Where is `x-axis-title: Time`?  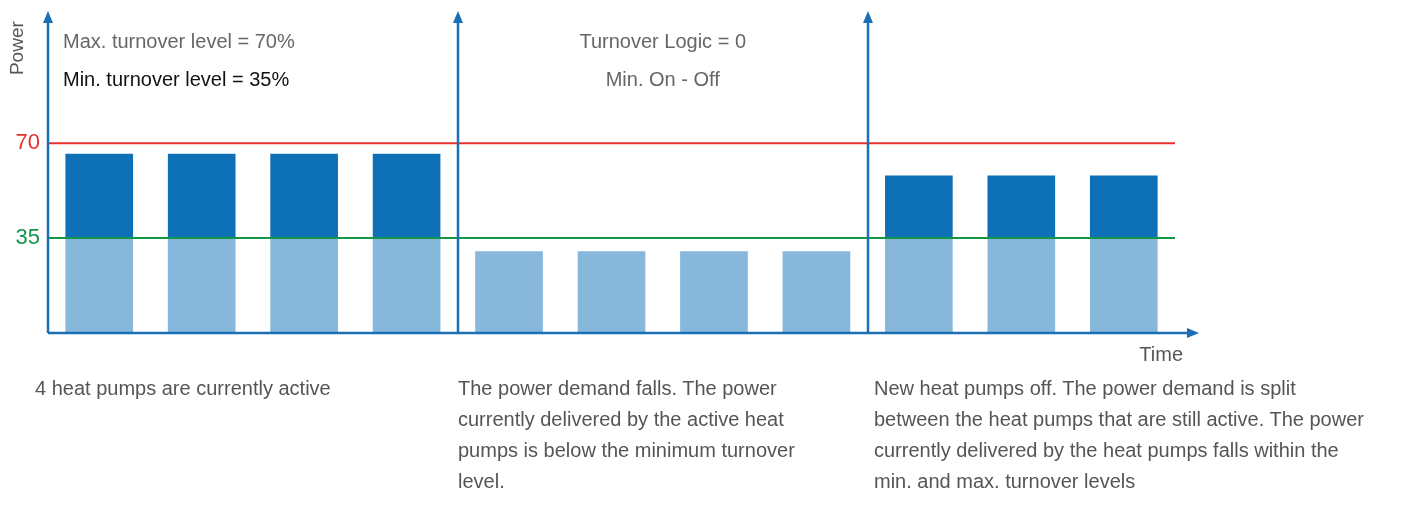
x-axis-title: Time is located at coordinates (1161, 353).